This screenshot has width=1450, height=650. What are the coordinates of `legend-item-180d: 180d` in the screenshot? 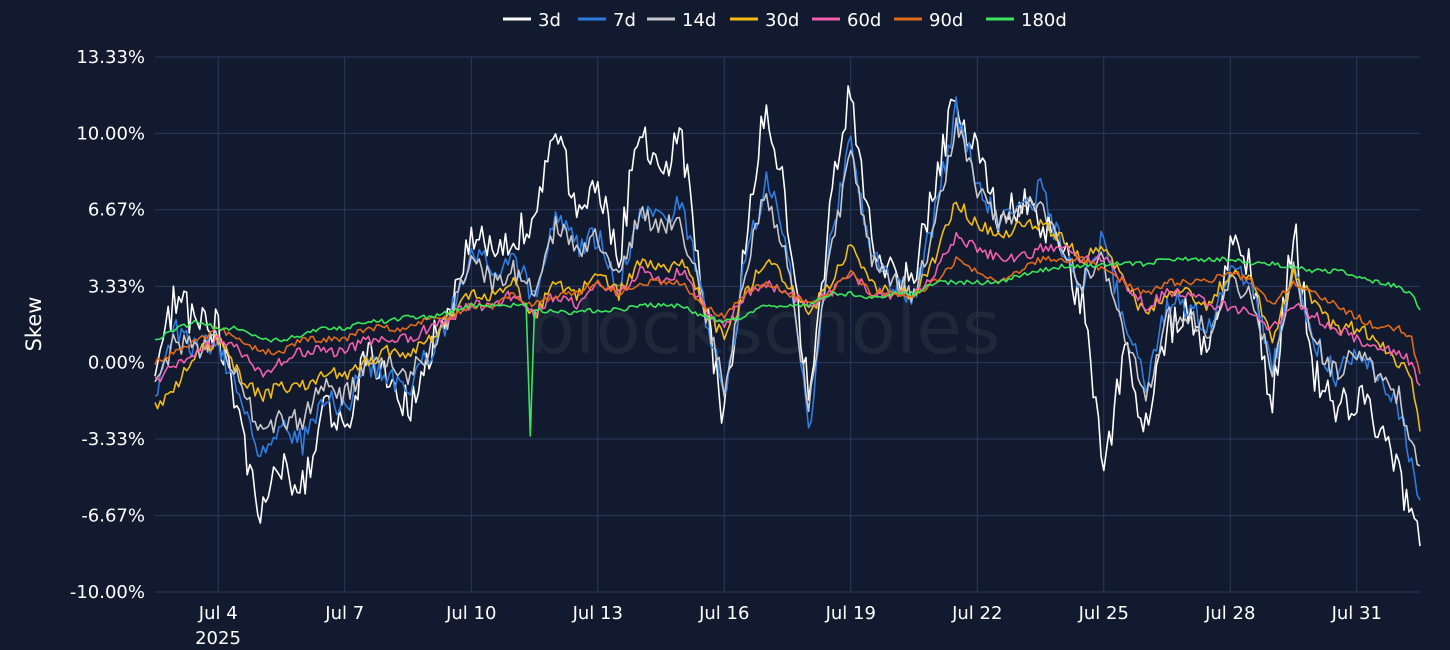 It's located at (1026, 20).